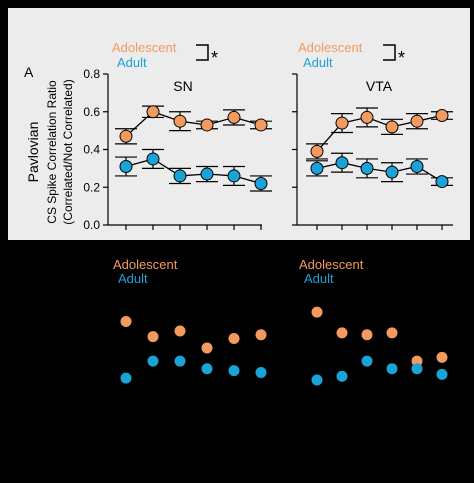 The width and height of the screenshot is (474, 483). Describe the element at coordinates (91, 112) in the screenshot. I see `sn-y-tick-label: 0.6` at that location.